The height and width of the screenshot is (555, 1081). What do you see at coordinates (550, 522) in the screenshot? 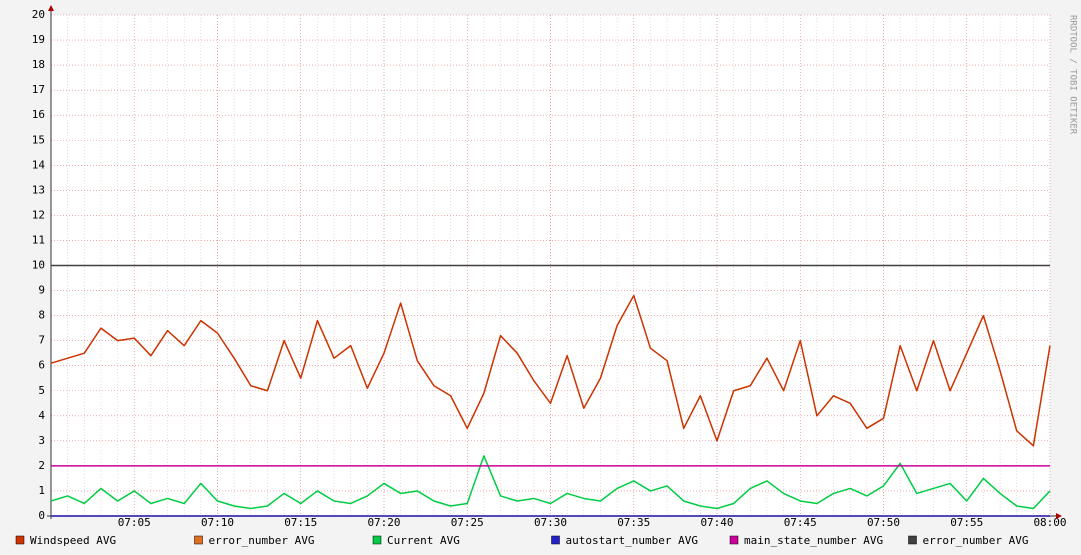
I see `x-tick-label: 07:30` at bounding box center [550, 522].